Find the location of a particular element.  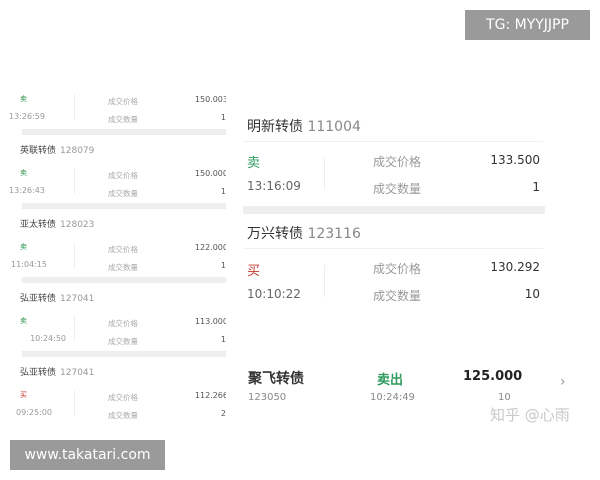

zhihu-watermark: 知乎 @心雨 is located at coordinates (530, 415).